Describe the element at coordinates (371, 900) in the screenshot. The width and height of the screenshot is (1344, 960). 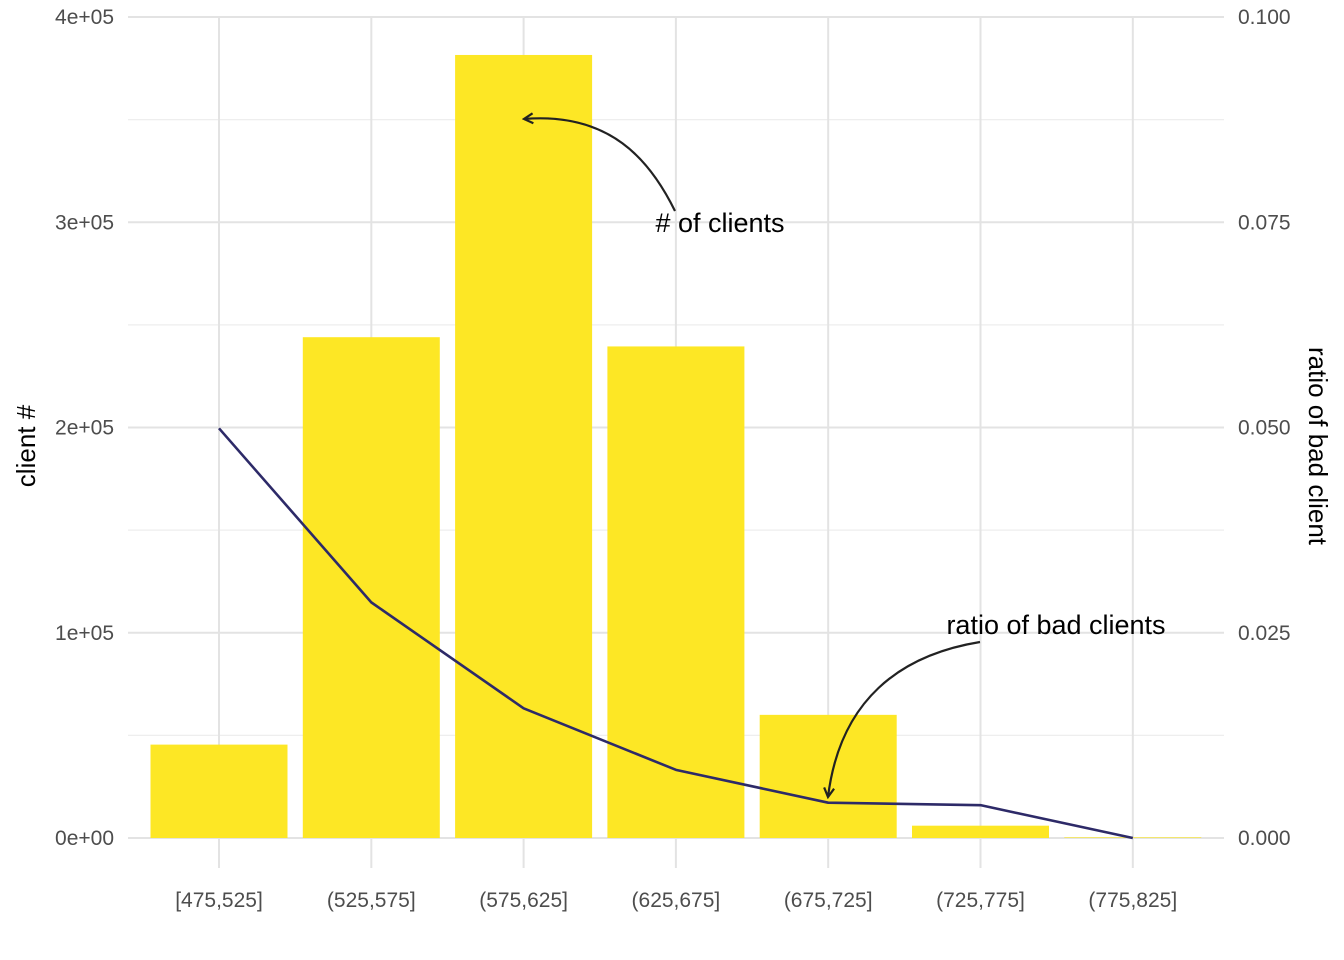
I see `x-tick-label: (525,575]` at that location.